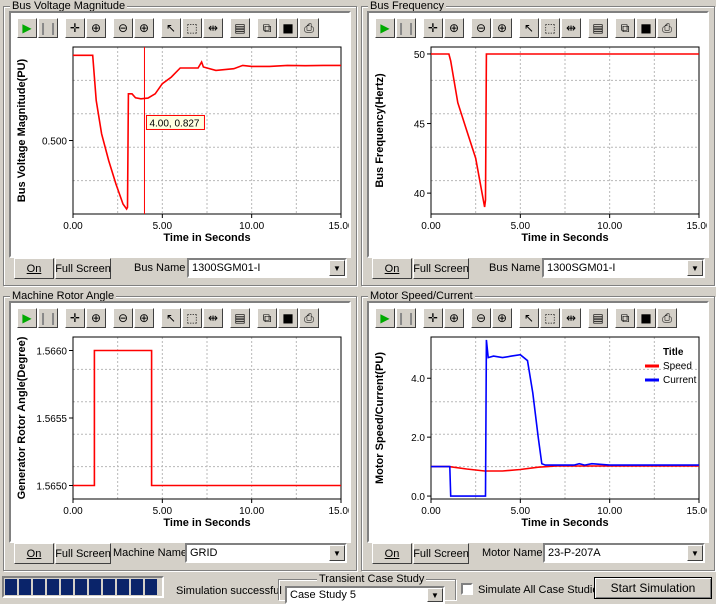  Describe the element at coordinates (323, 595) in the screenshot. I see `selected-value: Case Study 5` at that location.